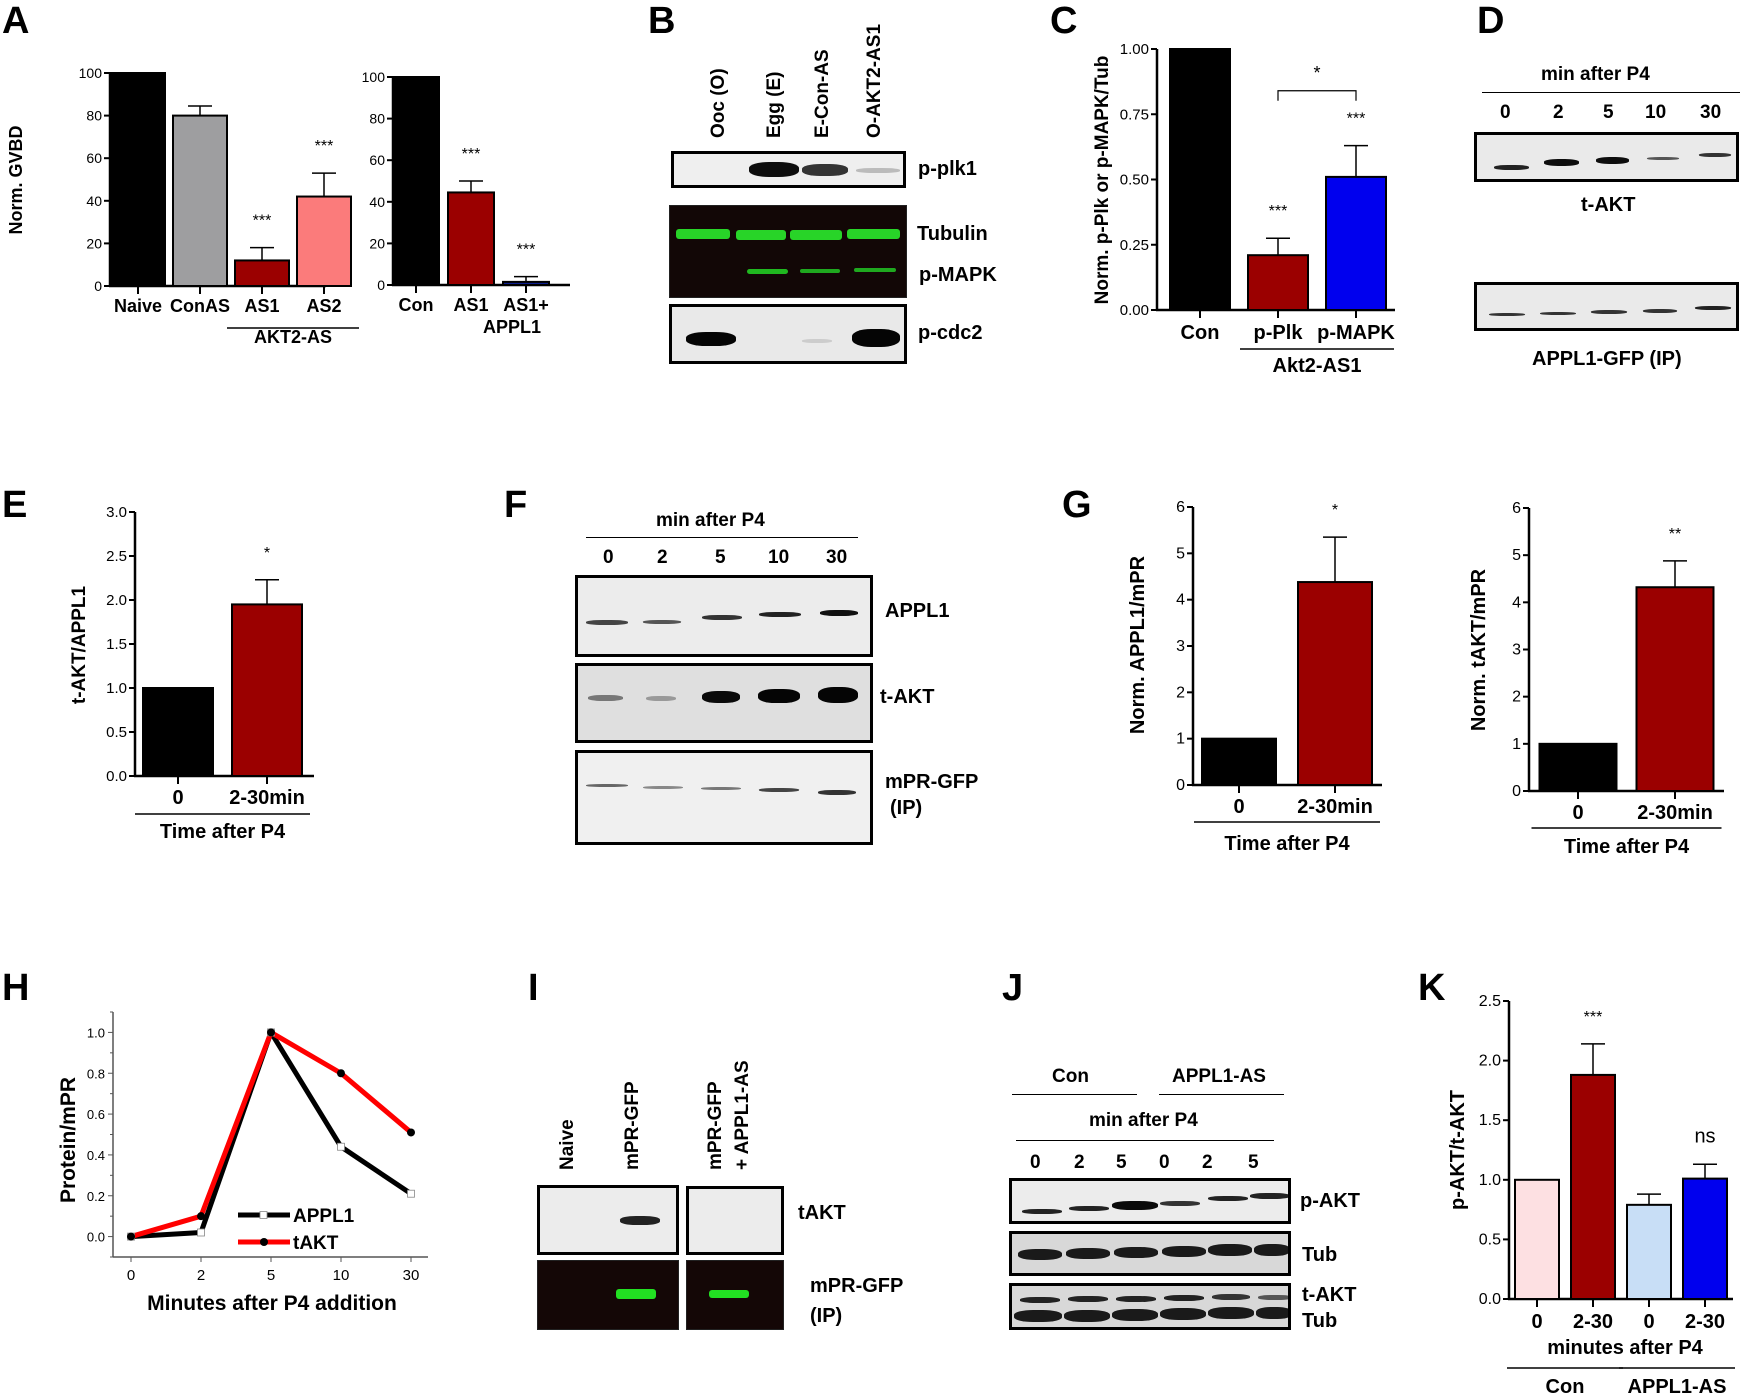  I want to click on blot-d-header: min after P4, so click(1595, 74).